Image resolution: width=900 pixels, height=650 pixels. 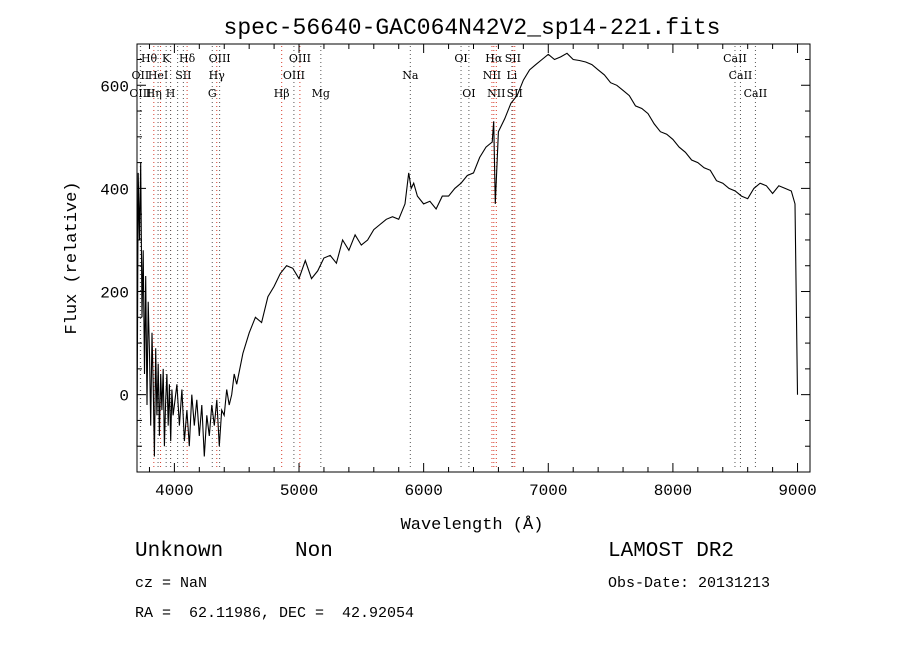 I want to click on x-tick-label: 6000, so click(x=423, y=491).